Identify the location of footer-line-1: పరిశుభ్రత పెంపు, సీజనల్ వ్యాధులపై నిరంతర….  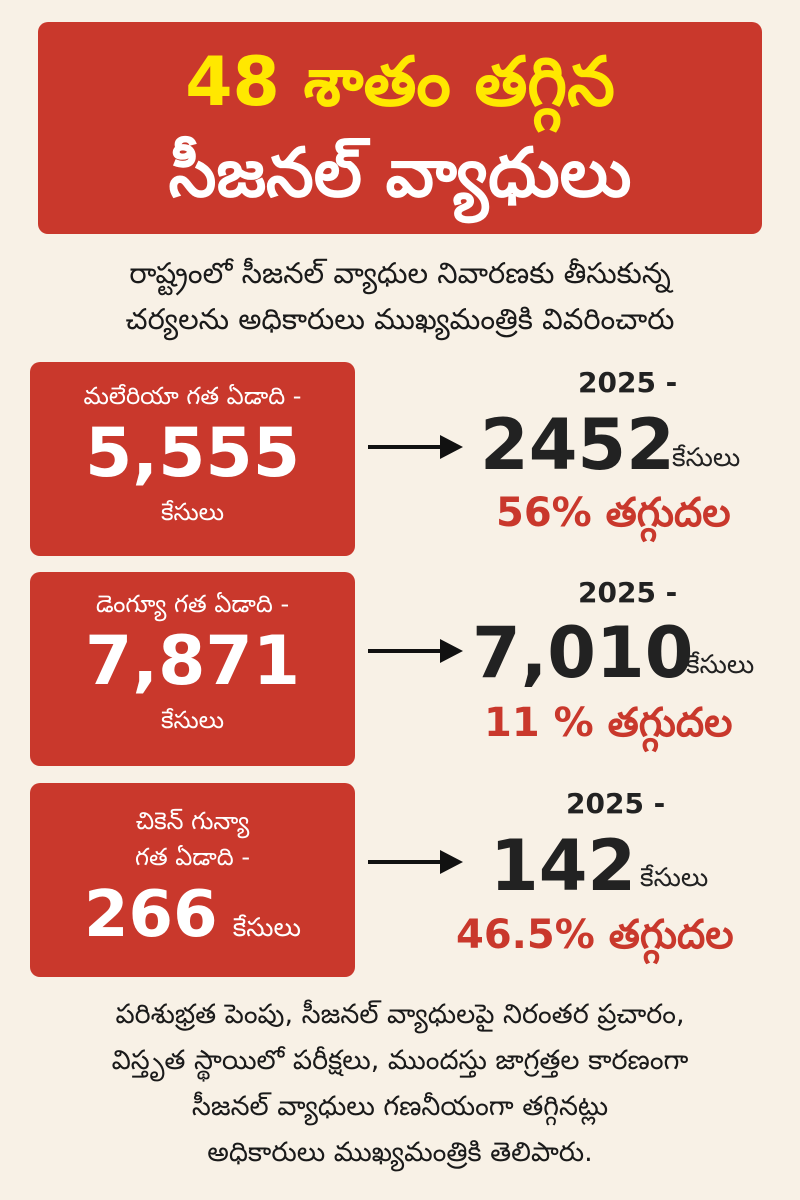
(400, 1014).